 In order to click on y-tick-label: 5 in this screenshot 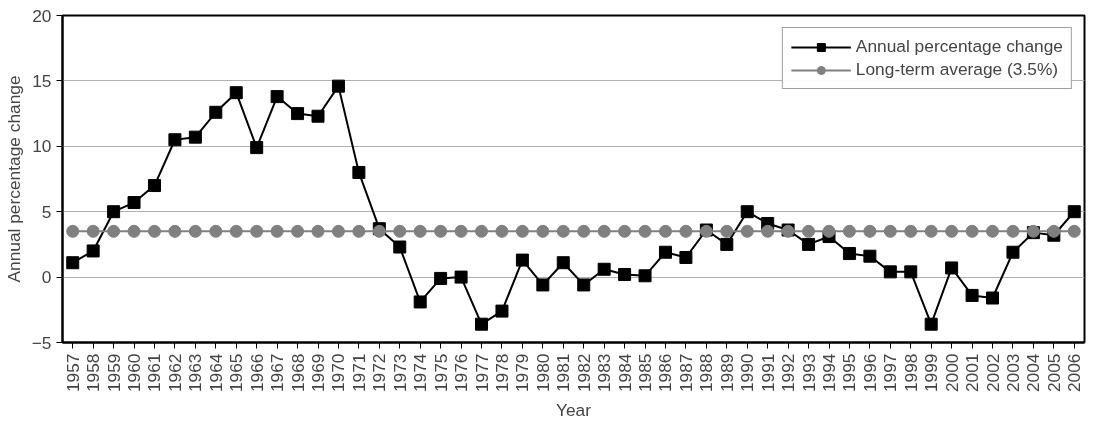, I will do `click(46, 211)`.